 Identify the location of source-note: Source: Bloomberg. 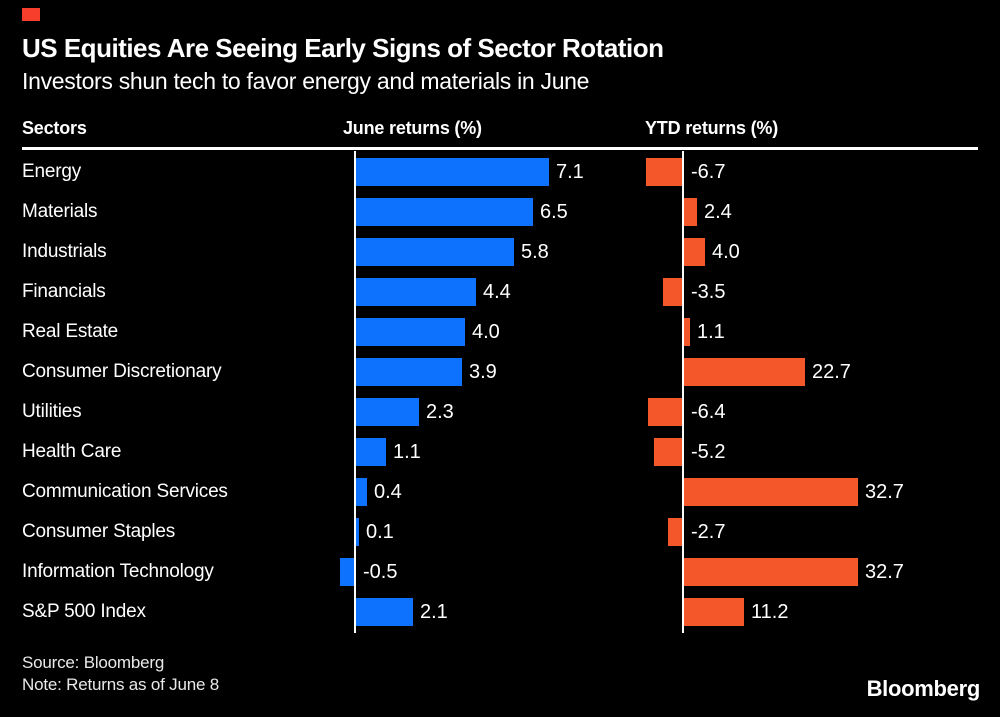
(93, 662).